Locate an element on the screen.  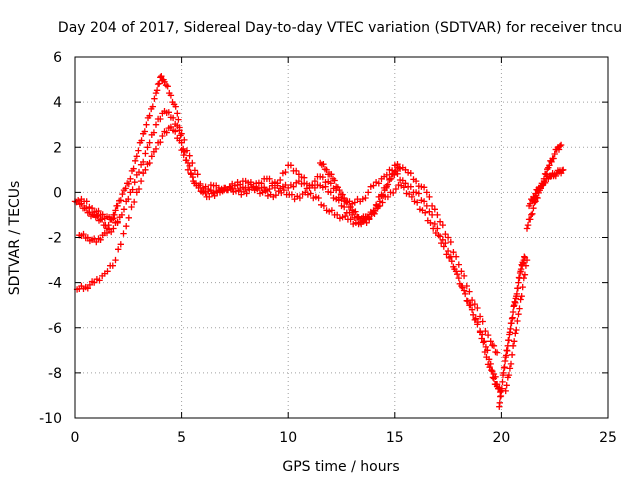
y-tick-label: -6 is located at coordinates (55, 329).